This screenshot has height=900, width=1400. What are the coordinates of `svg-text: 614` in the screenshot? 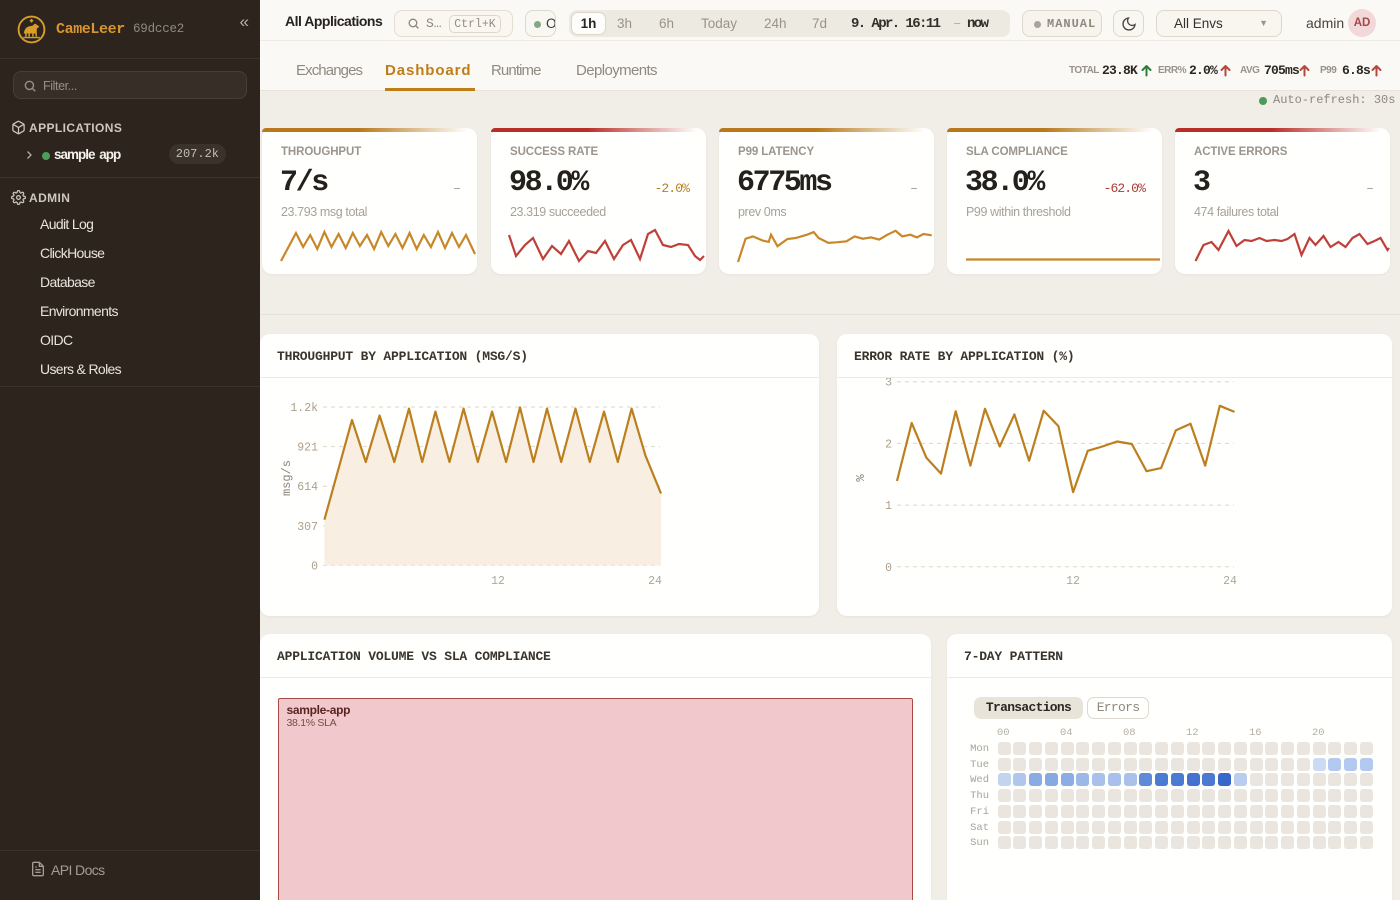 It's located at (307, 487).